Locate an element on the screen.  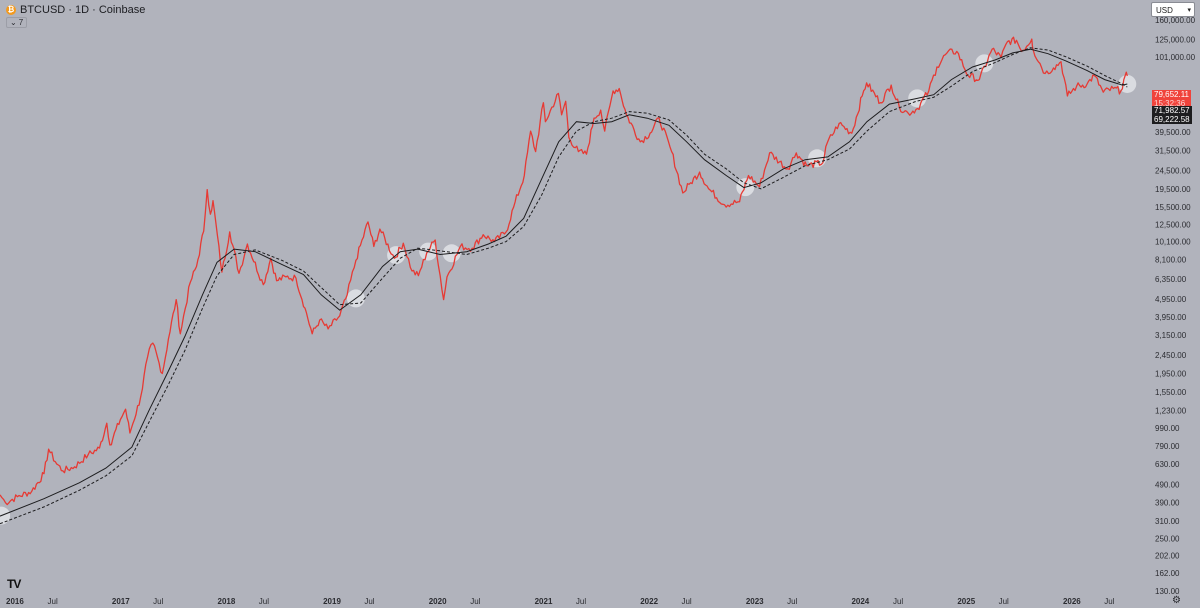
indicators-toggle: ⌄ 7 is located at coordinates (17, 22).